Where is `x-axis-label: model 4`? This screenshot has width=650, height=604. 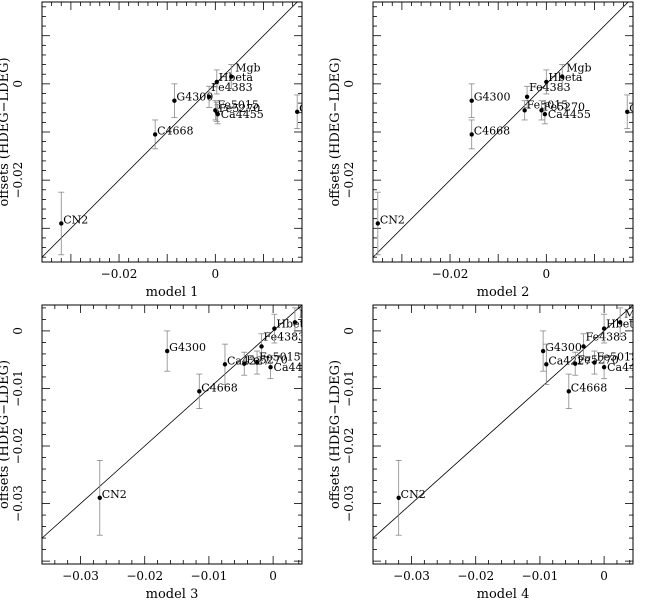 x-axis-label: model 4 is located at coordinates (503, 594).